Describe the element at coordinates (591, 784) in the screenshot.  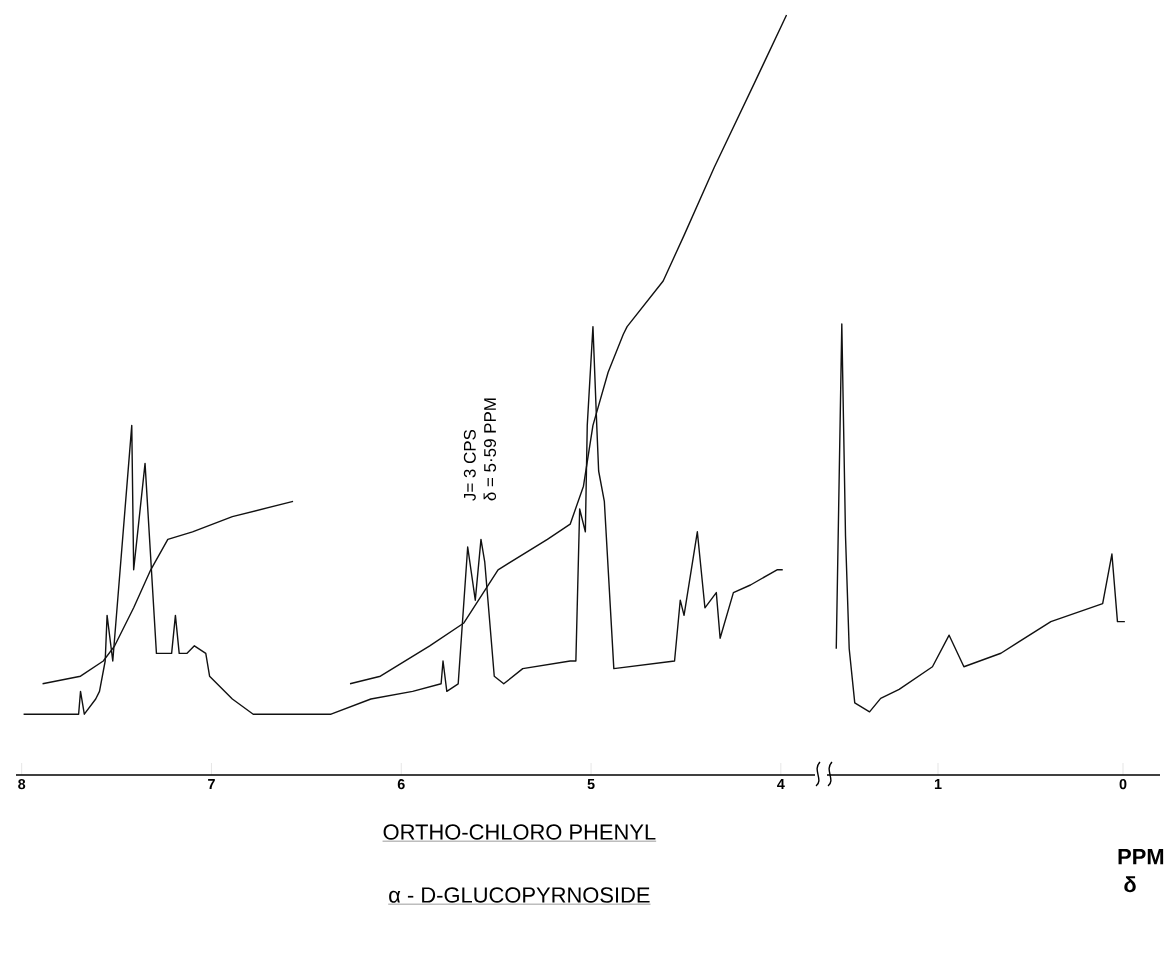
I see `x-tick-label: 5` at that location.